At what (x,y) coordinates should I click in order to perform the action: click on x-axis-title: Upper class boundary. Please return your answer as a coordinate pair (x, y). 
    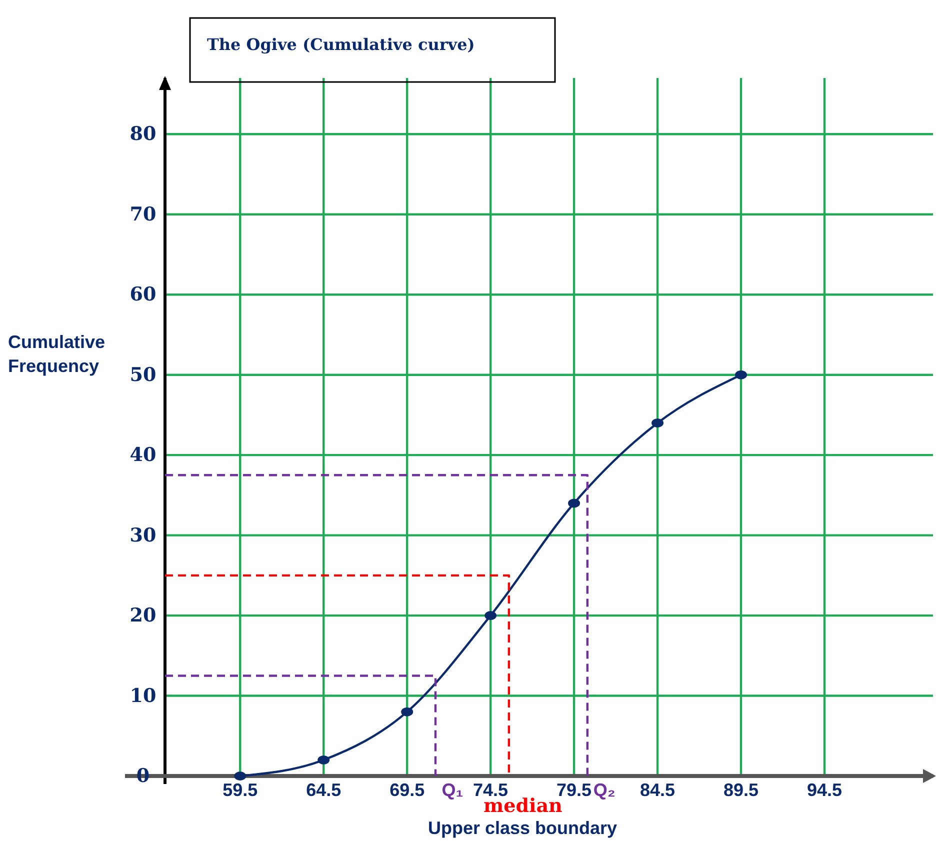
    Looking at the image, I should click on (523, 828).